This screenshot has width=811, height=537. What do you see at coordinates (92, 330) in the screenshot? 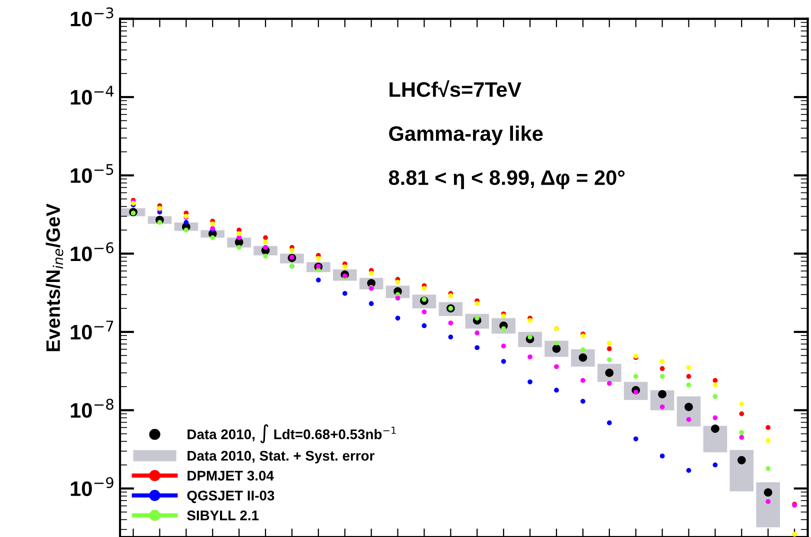
I see `y-tick-label: 10$^{−7}$` at bounding box center [92, 330].